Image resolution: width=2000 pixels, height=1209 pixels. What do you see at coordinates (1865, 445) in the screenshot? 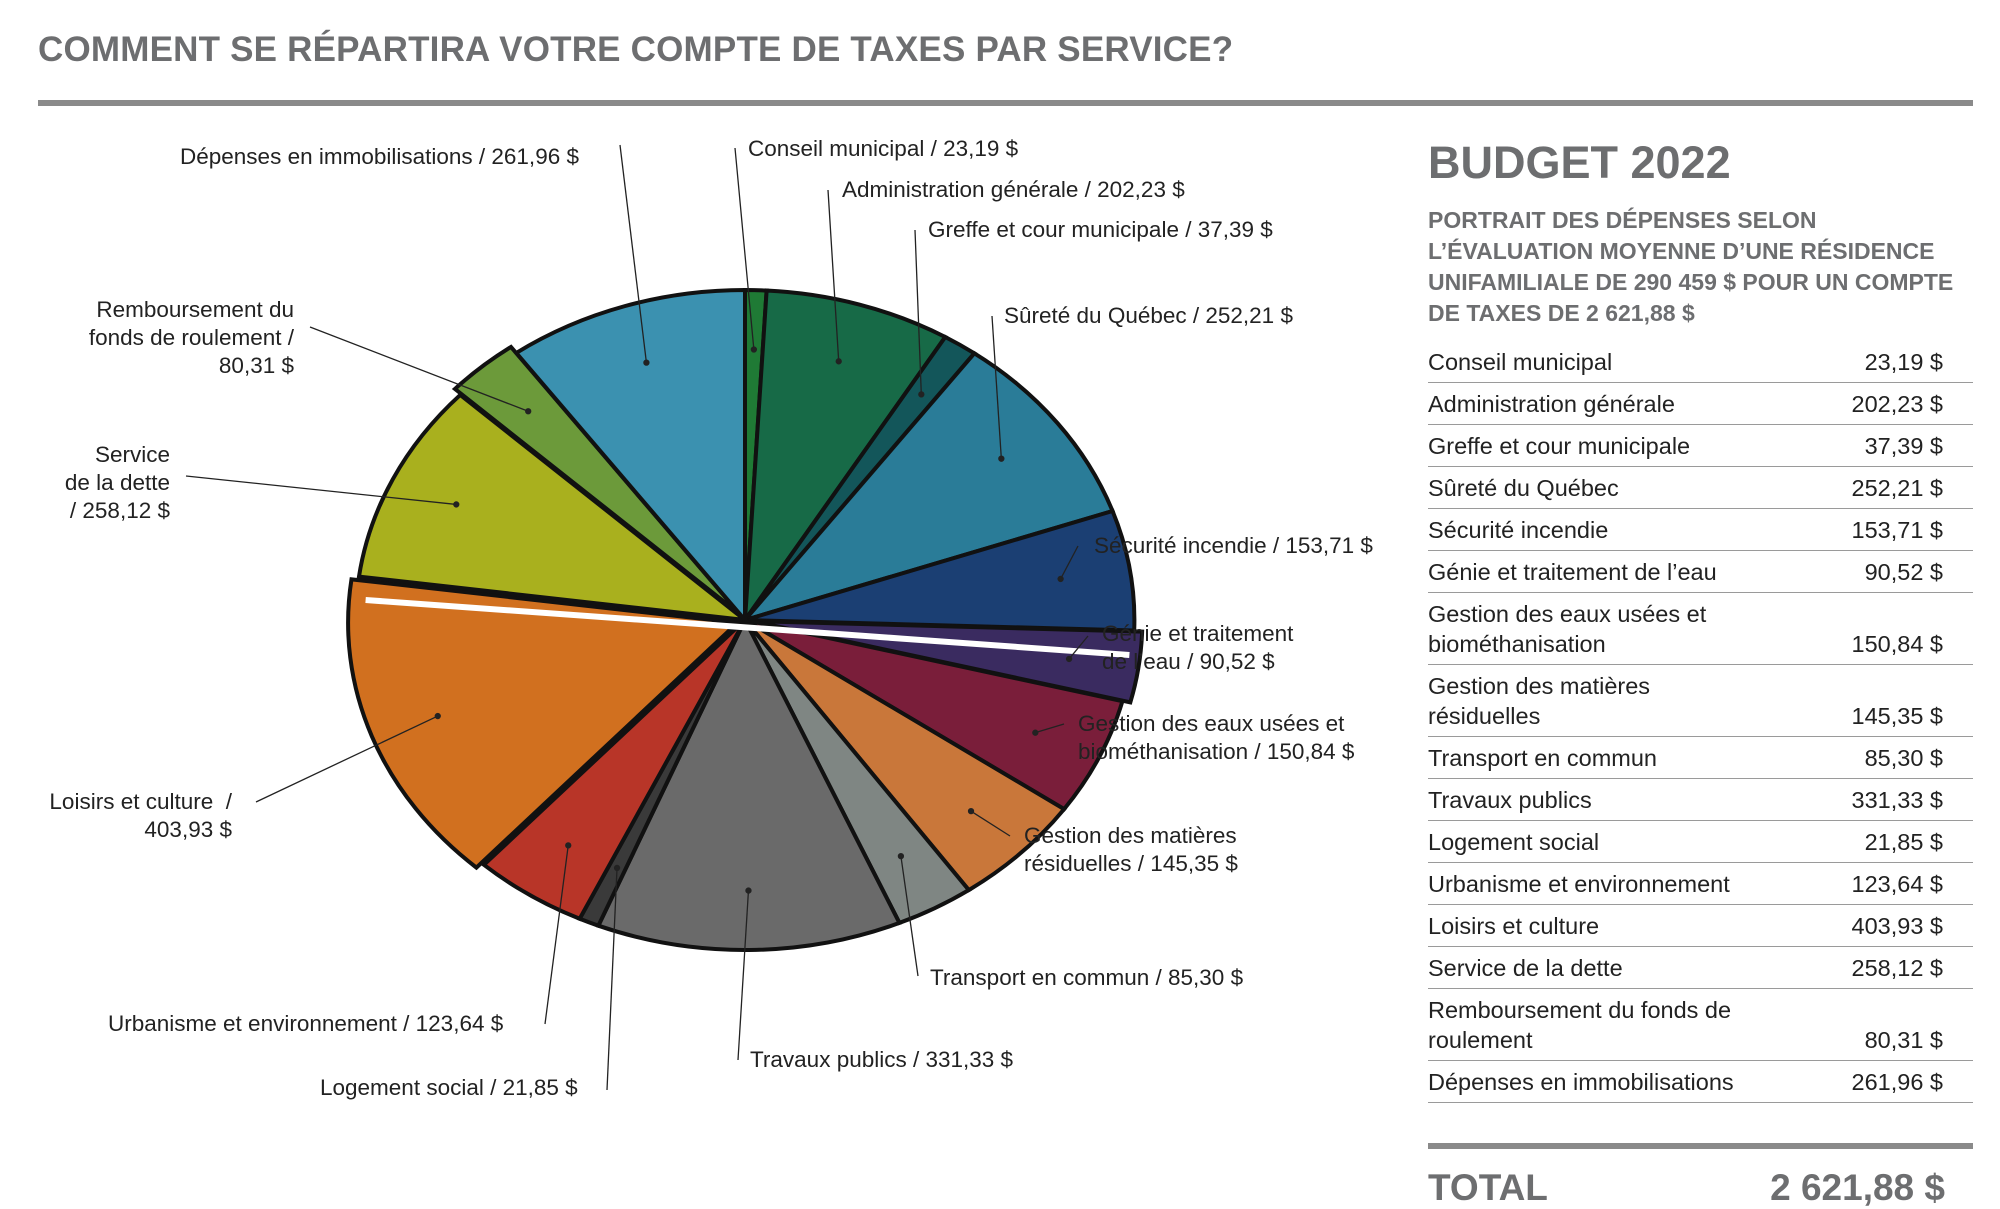
I see `budget-row-value: 37,39 $` at bounding box center [1865, 445].